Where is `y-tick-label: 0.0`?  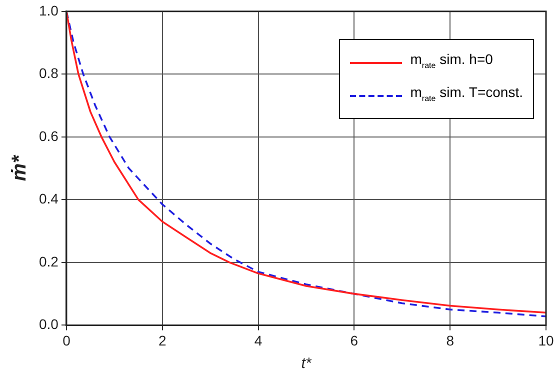 y-tick-label: 0.0 is located at coordinates (48, 324).